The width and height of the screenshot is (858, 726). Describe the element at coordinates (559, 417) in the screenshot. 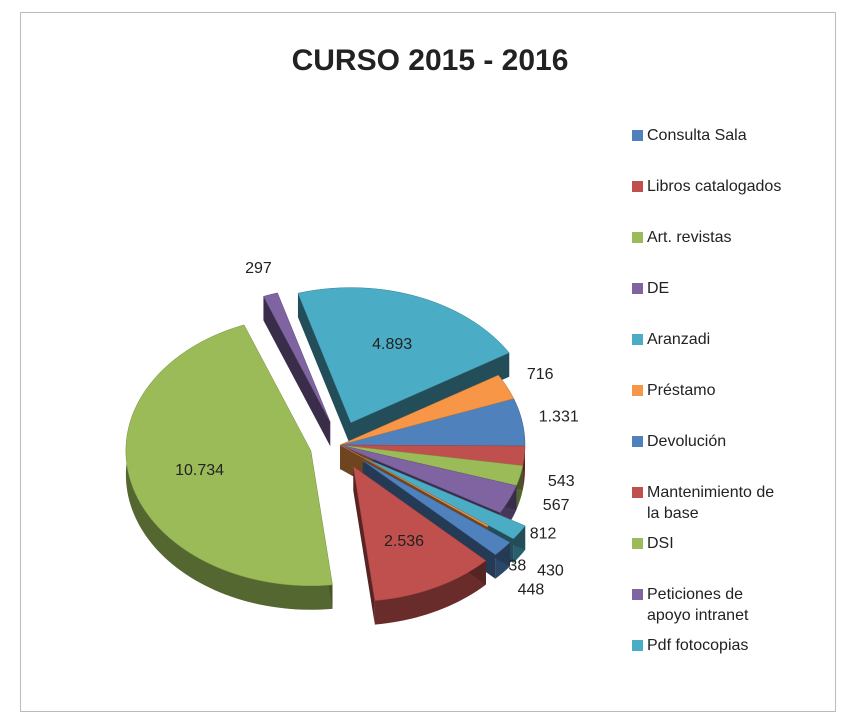

I see `data-label: 1.331` at that location.